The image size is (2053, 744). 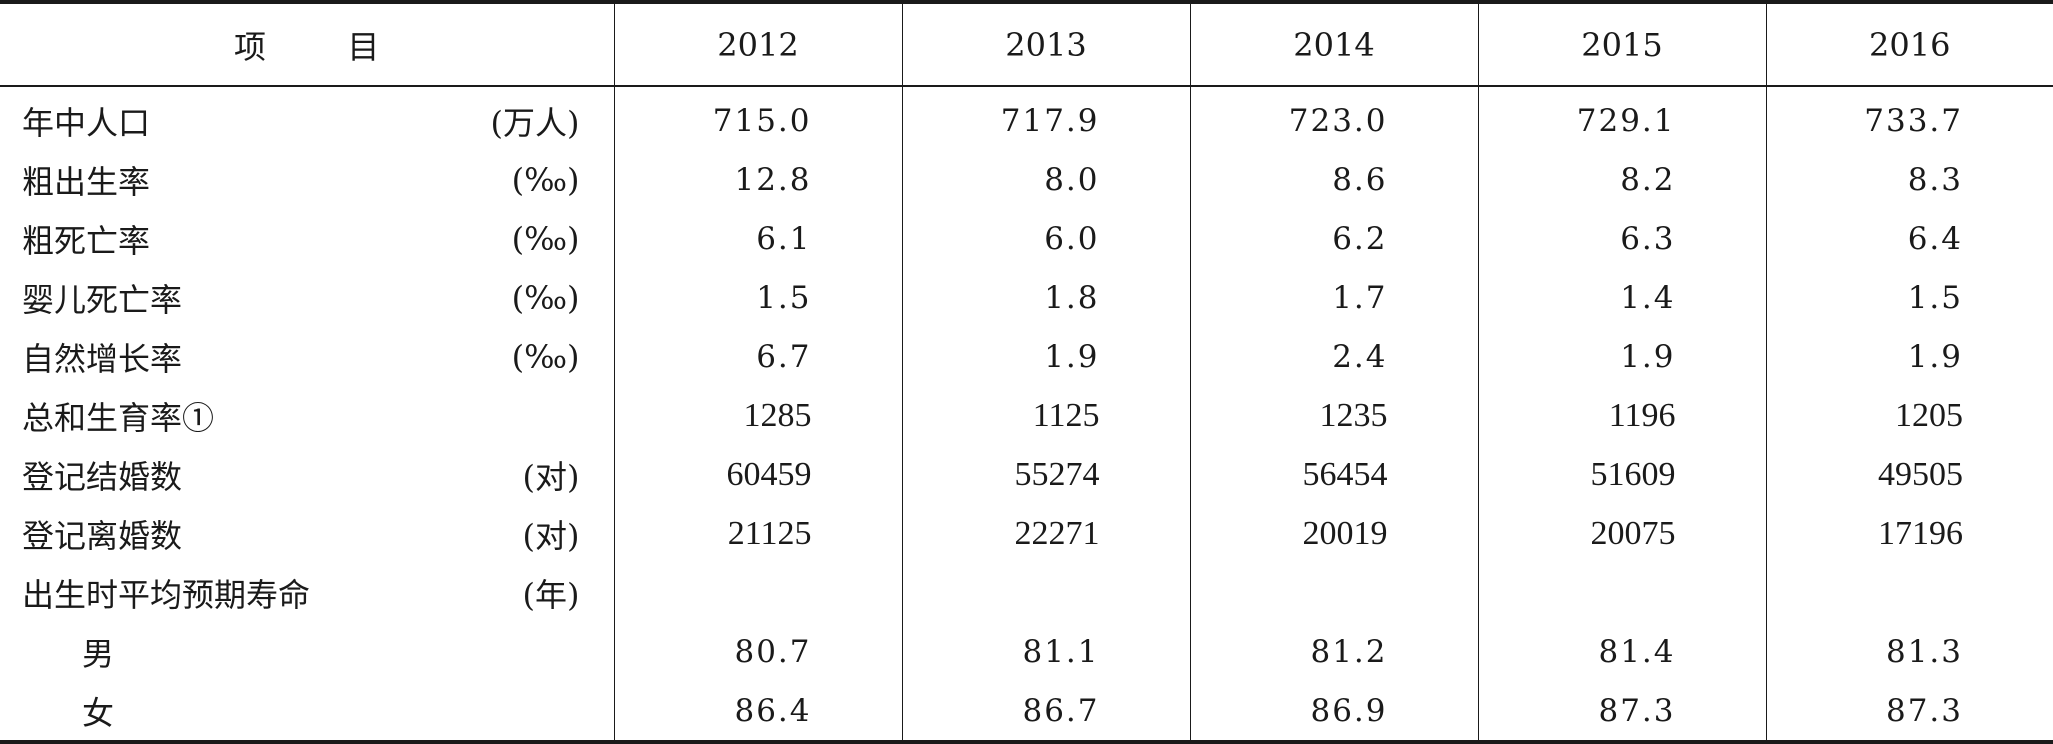 I want to click on row-item-cell: 粗出生率 (‰), so click(x=307, y=179).